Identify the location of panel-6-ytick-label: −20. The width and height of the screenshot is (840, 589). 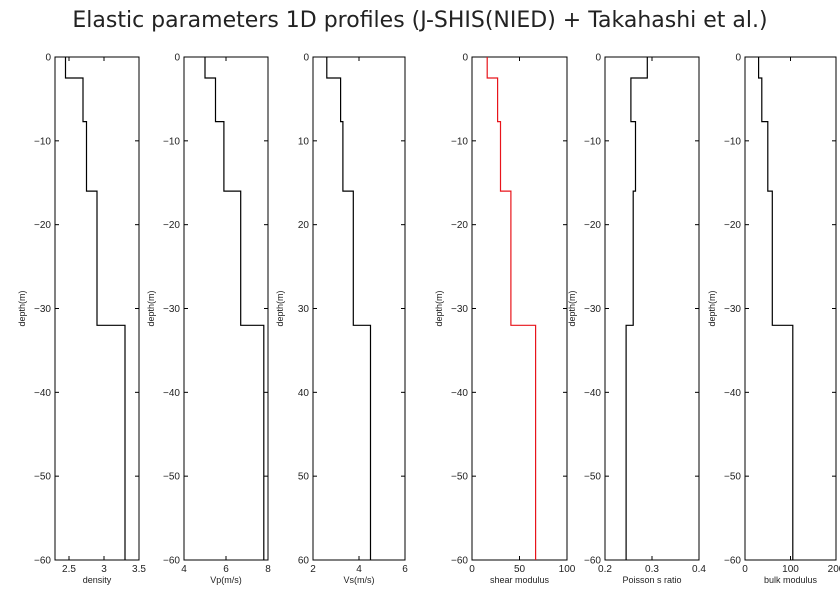
(732, 225).